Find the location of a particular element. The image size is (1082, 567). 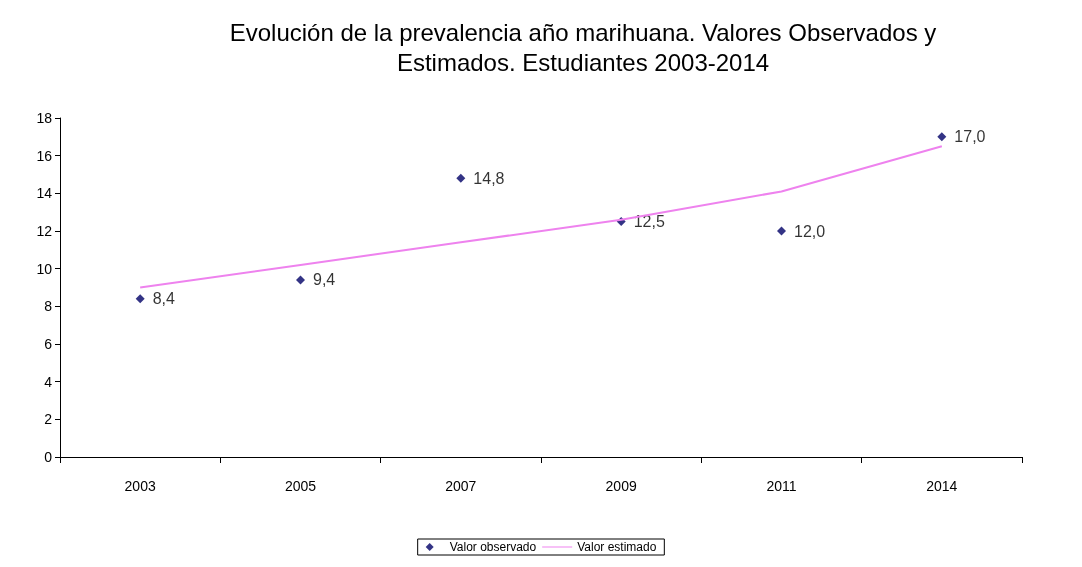

x-tick-label: 2007 is located at coordinates (461, 486).